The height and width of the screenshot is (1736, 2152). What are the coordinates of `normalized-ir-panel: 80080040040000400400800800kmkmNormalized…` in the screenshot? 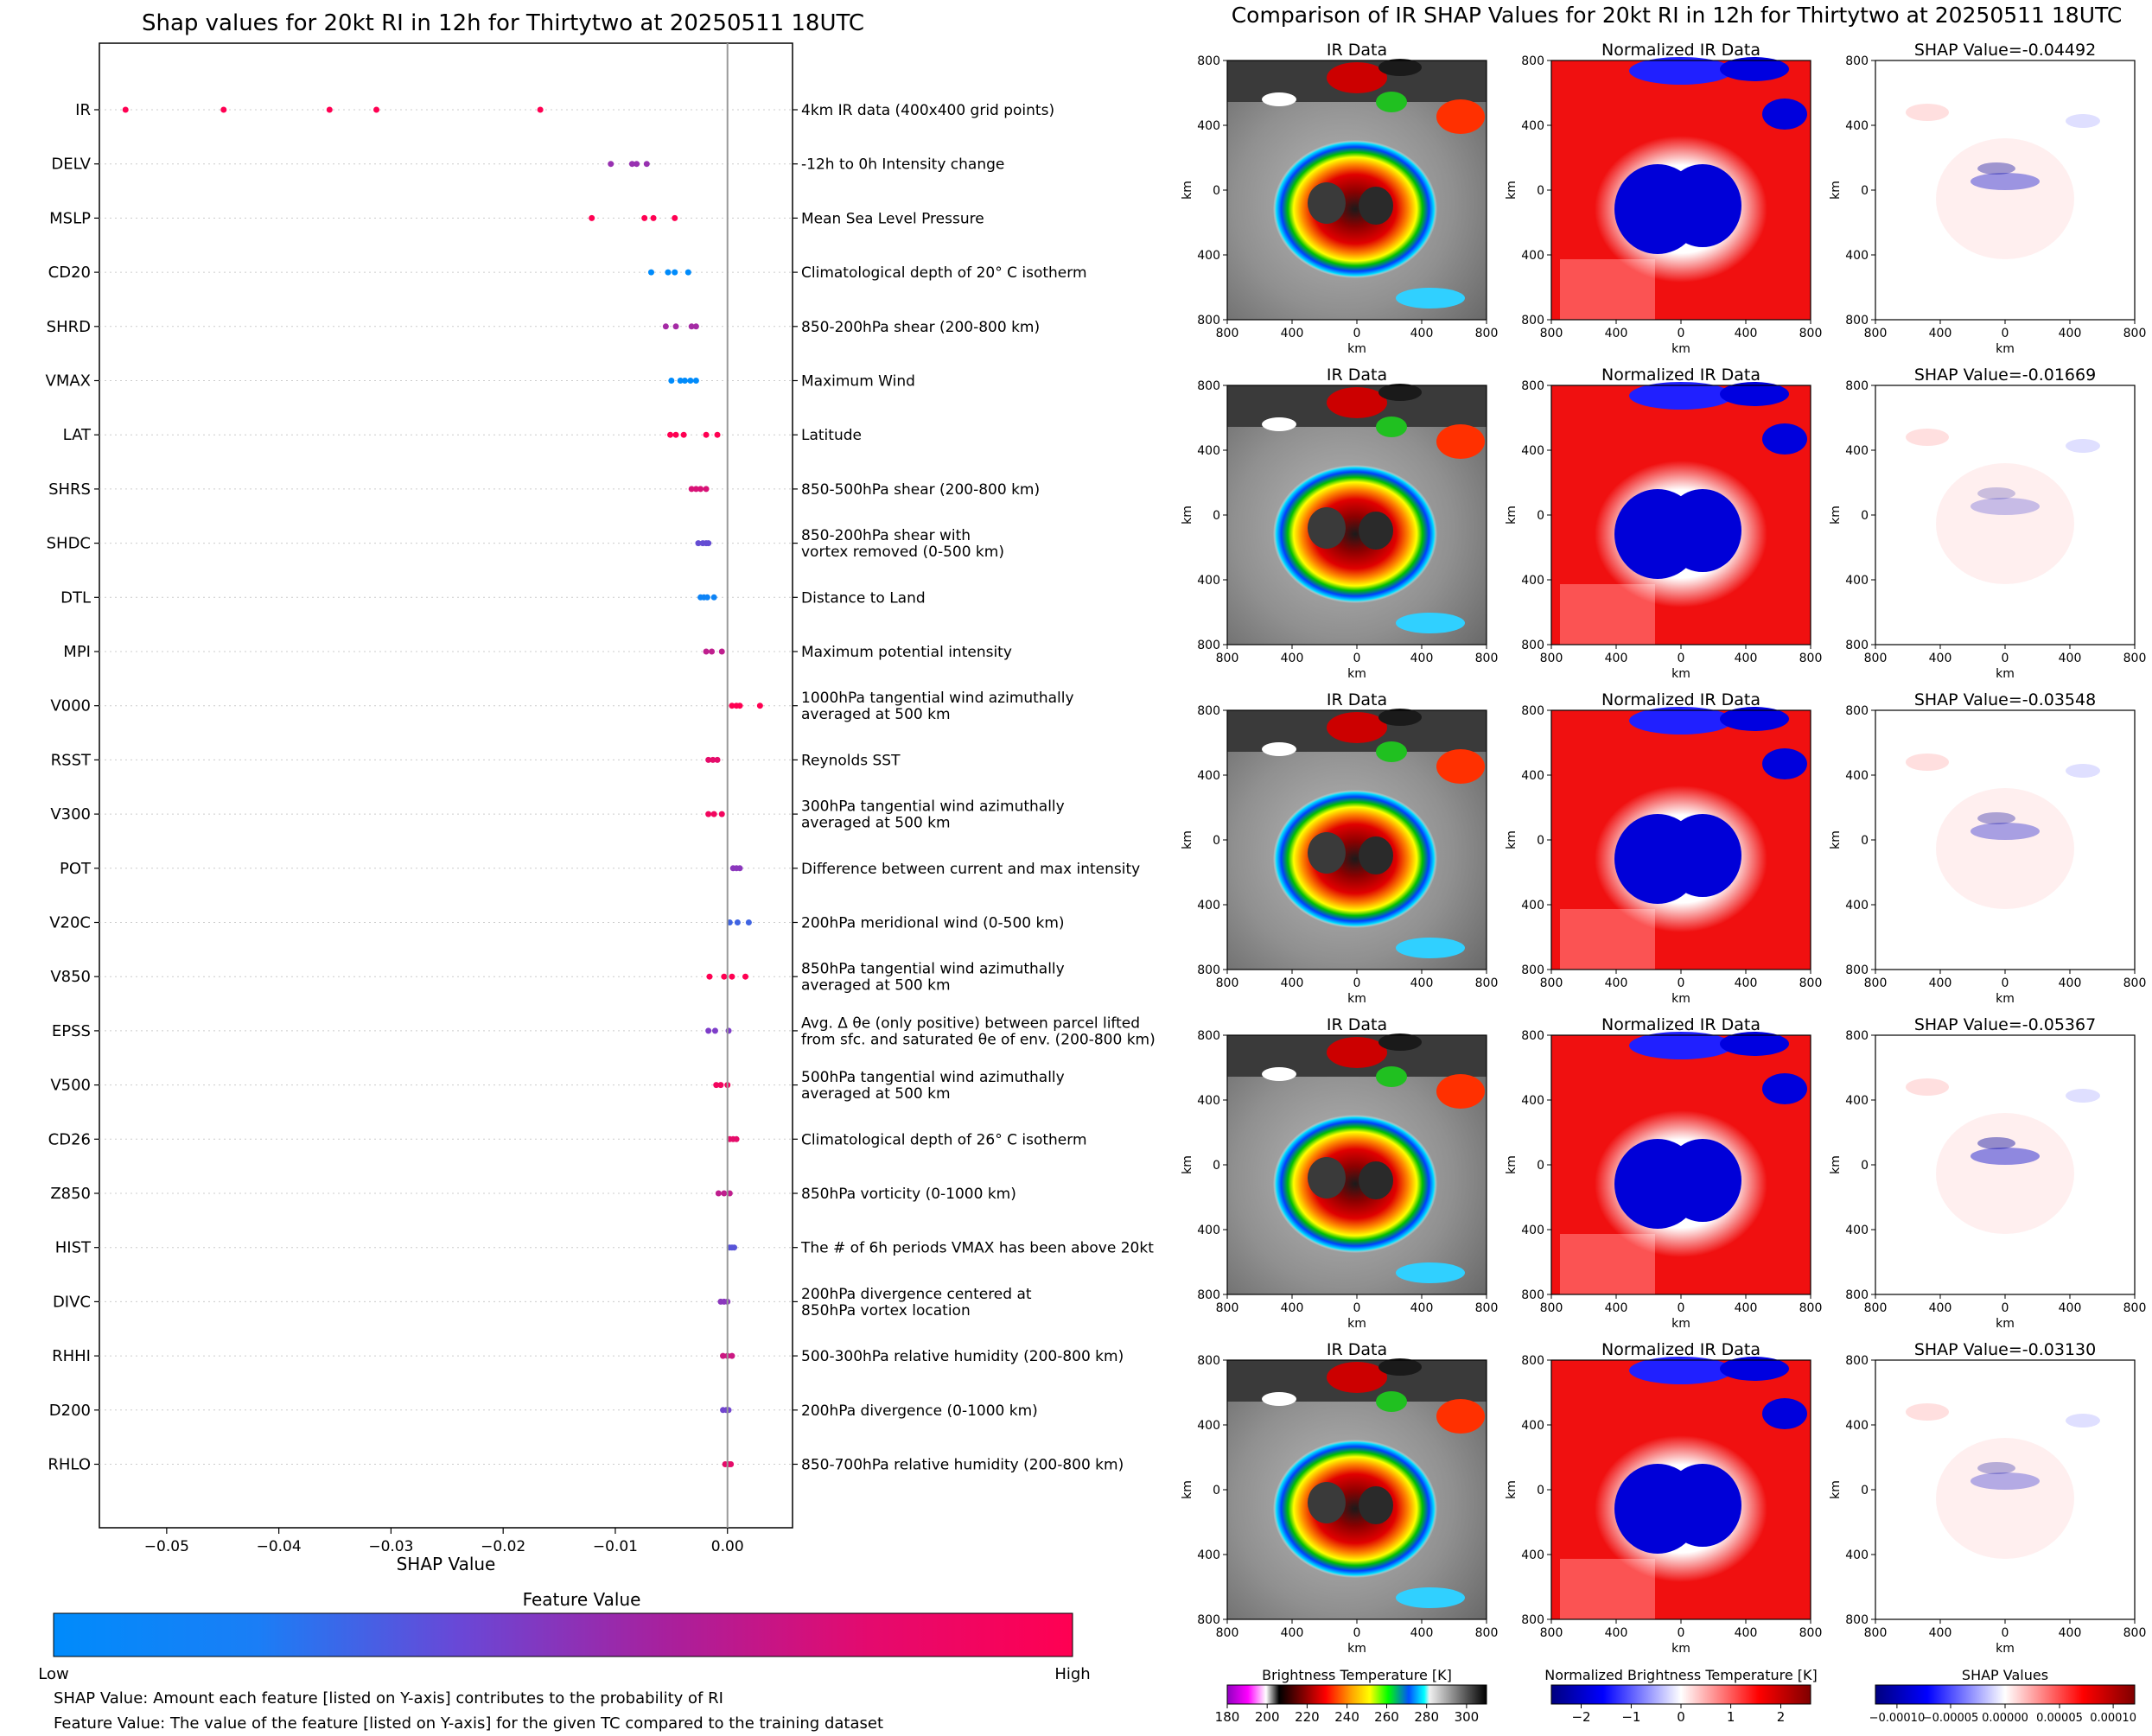 It's located at (1663, 198).